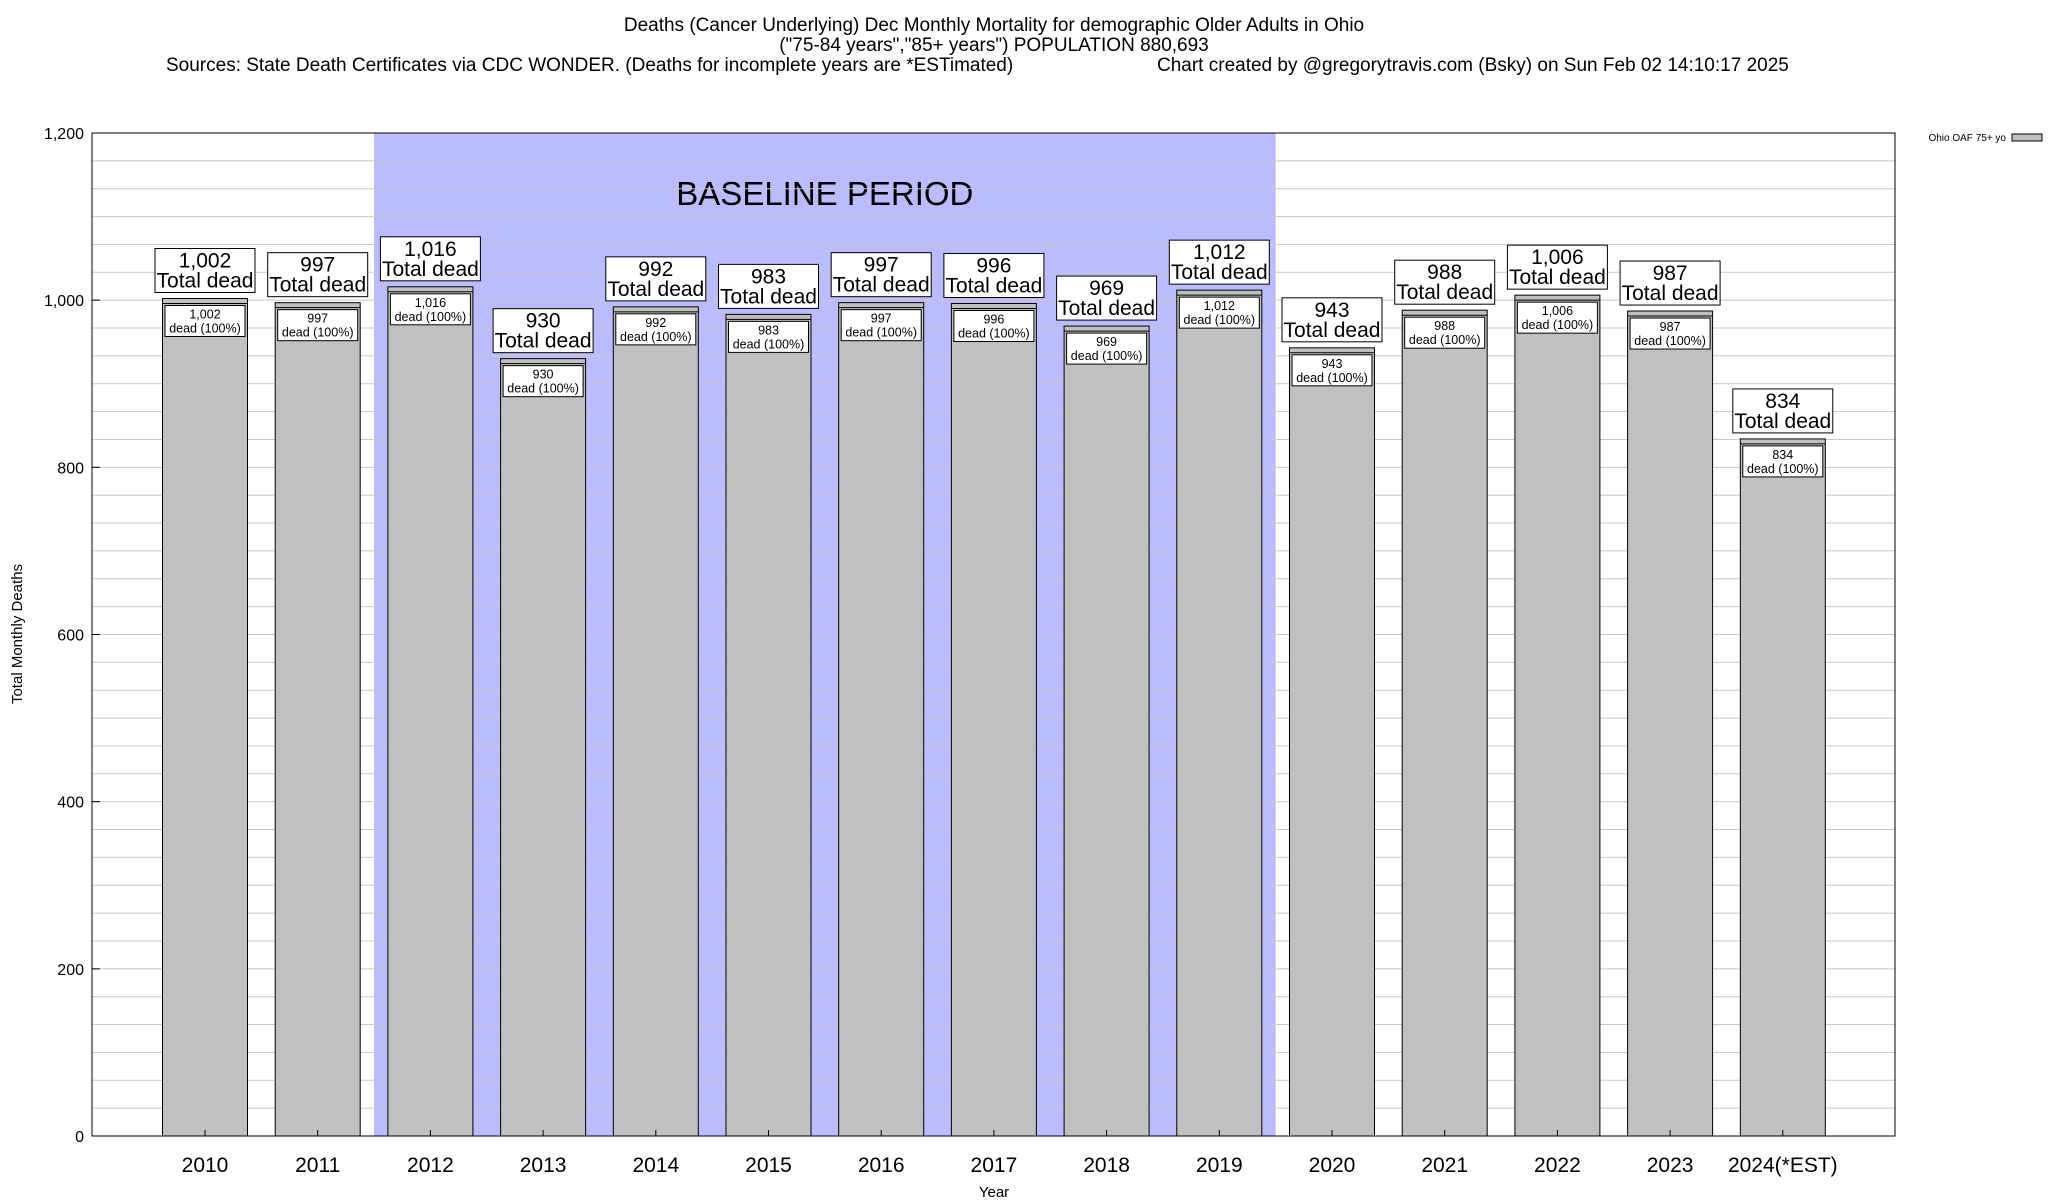 Image resolution: width=2048 pixels, height=1200 pixels. I want to click on y-tick-label: 1,200, so click(64, 134).